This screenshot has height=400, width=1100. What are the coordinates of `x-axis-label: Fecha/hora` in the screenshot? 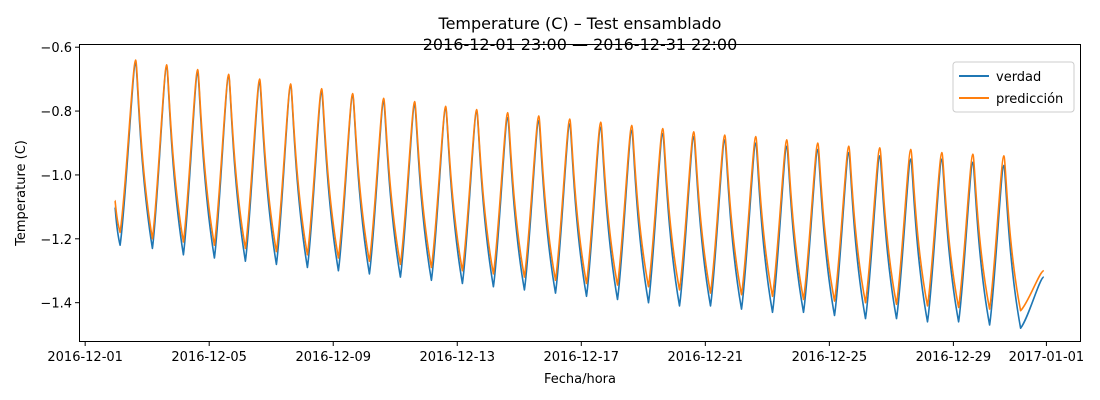 It's located at (580, 379).